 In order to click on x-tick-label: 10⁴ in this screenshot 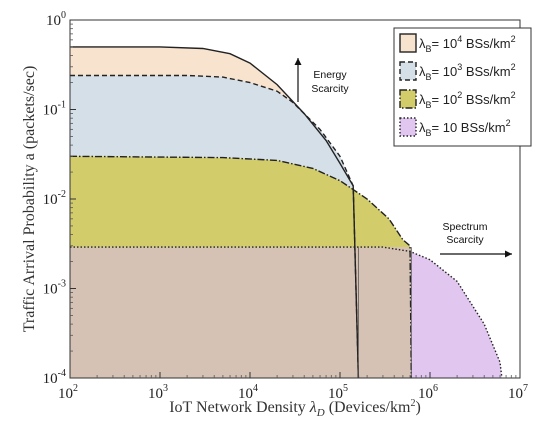, I will do `click(248, 392)`.